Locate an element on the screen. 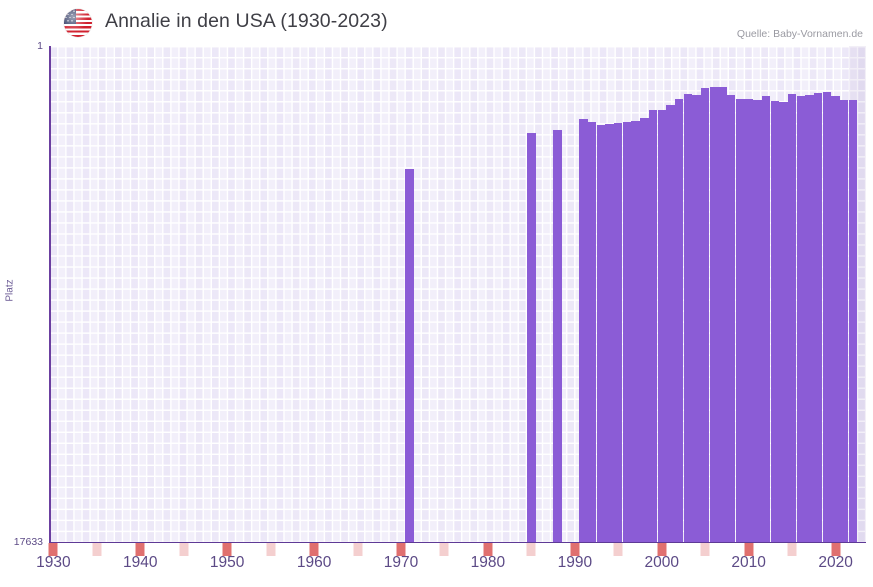 Image resolution: width=873 pixels, height=587 pixels. page-title: Annalie in den USA (1930-2023) is located at coordinates (246, 21).